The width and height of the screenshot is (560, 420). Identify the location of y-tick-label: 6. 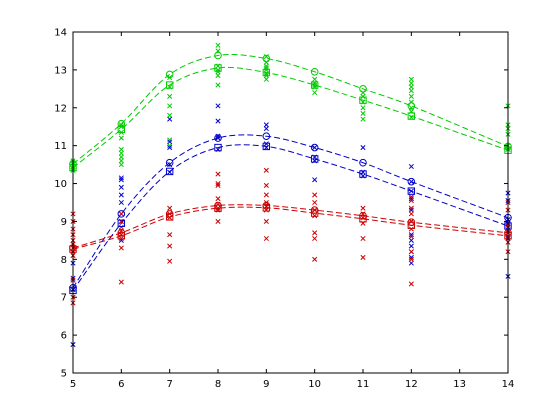
(64, 336).